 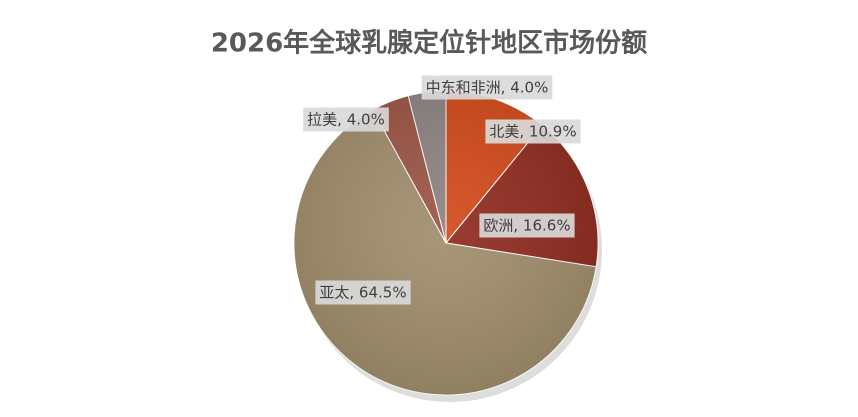 I want to click on data-label: 欧洲, 16.6%, so click(x=526, y=226).